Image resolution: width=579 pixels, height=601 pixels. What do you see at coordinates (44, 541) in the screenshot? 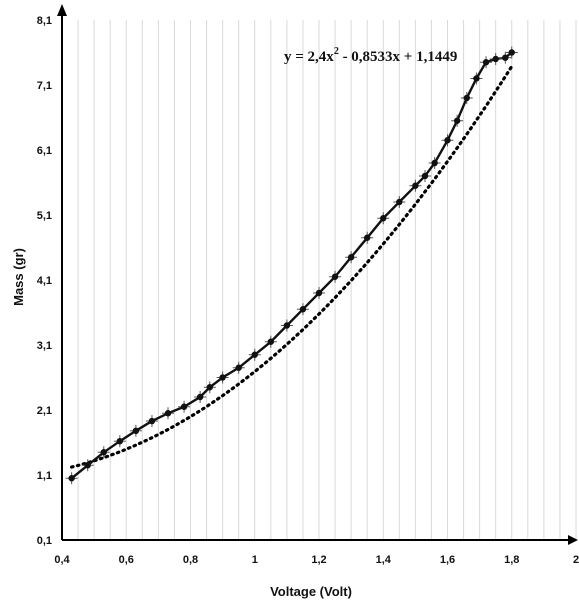
I see `y-tick-label: 0,1` at bounding box center [44, 541].